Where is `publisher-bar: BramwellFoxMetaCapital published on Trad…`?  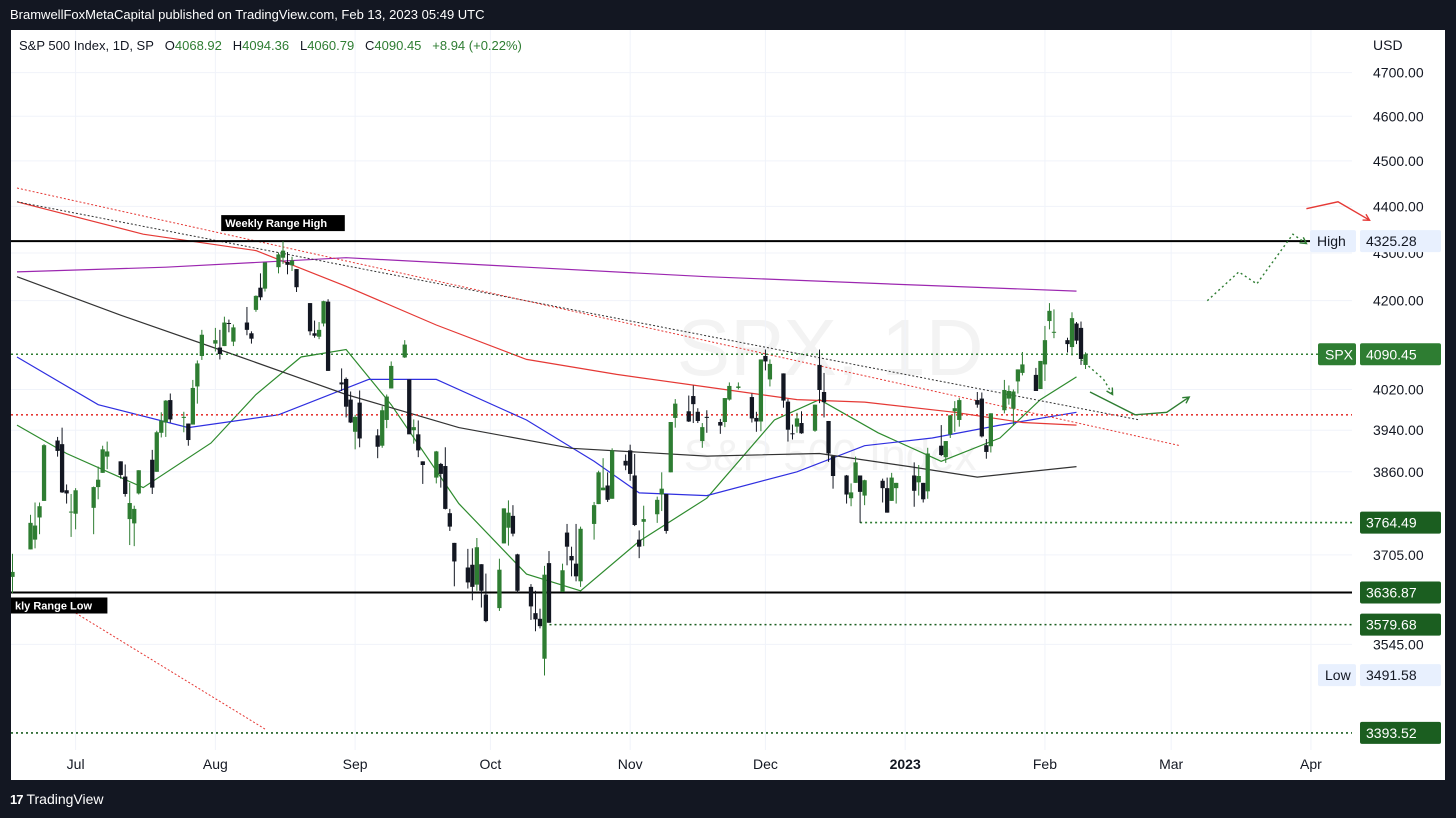 publisher-bar: BramwellFoxMetaCapital published on Trad… is located at coordinates (728, 15).